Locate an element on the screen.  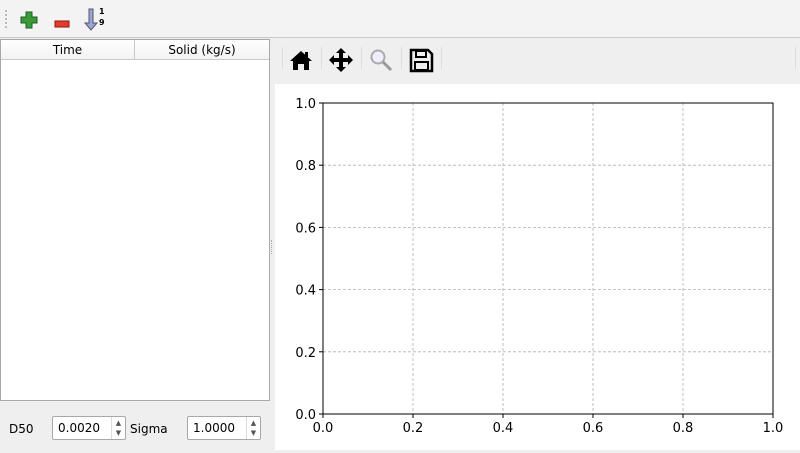
sort-button: 1 9 is located at coordinates (95, 19).